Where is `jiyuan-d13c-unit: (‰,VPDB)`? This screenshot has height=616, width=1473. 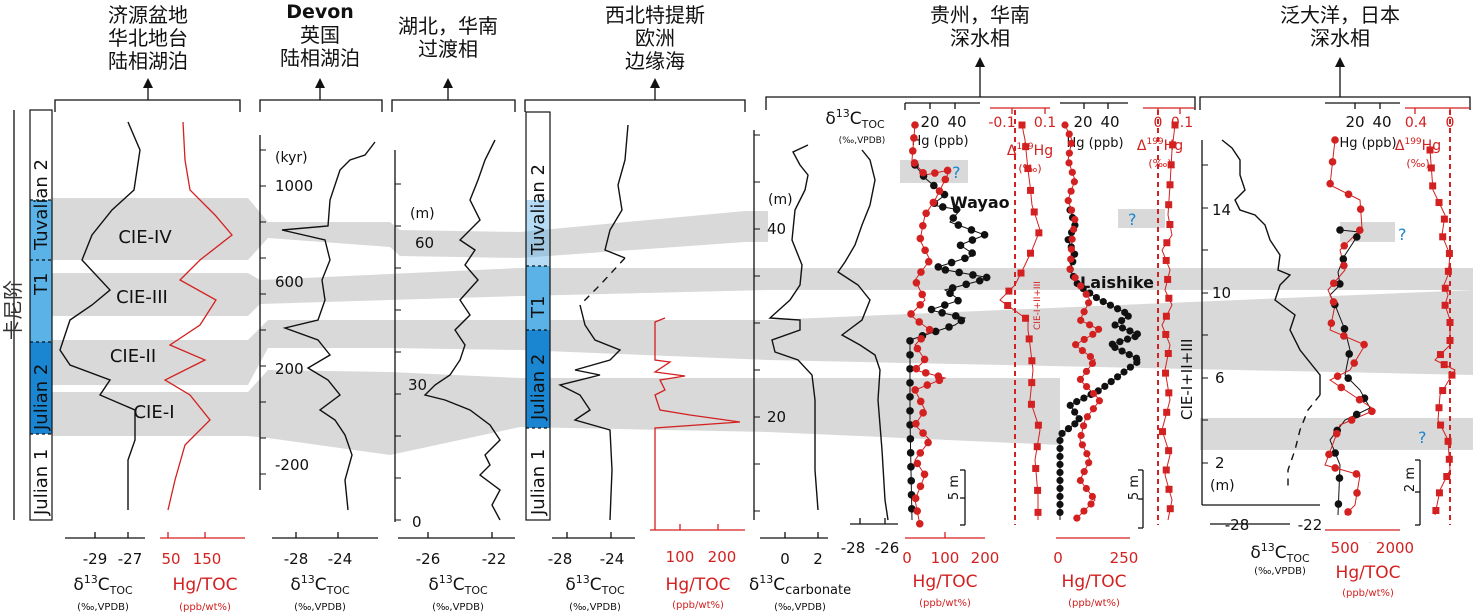 jiyuan-d13c-unit: (‰,VPDB) is located at coordinates (103, 607).